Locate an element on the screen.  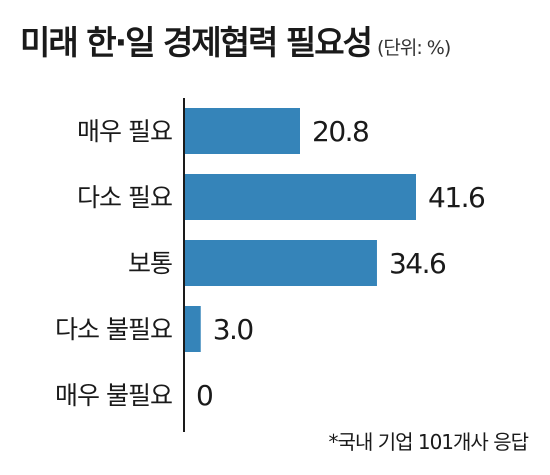
title-row: 미래 한·일 경제협력 필요성 (단위: %) is located at coordinates (235, 41).